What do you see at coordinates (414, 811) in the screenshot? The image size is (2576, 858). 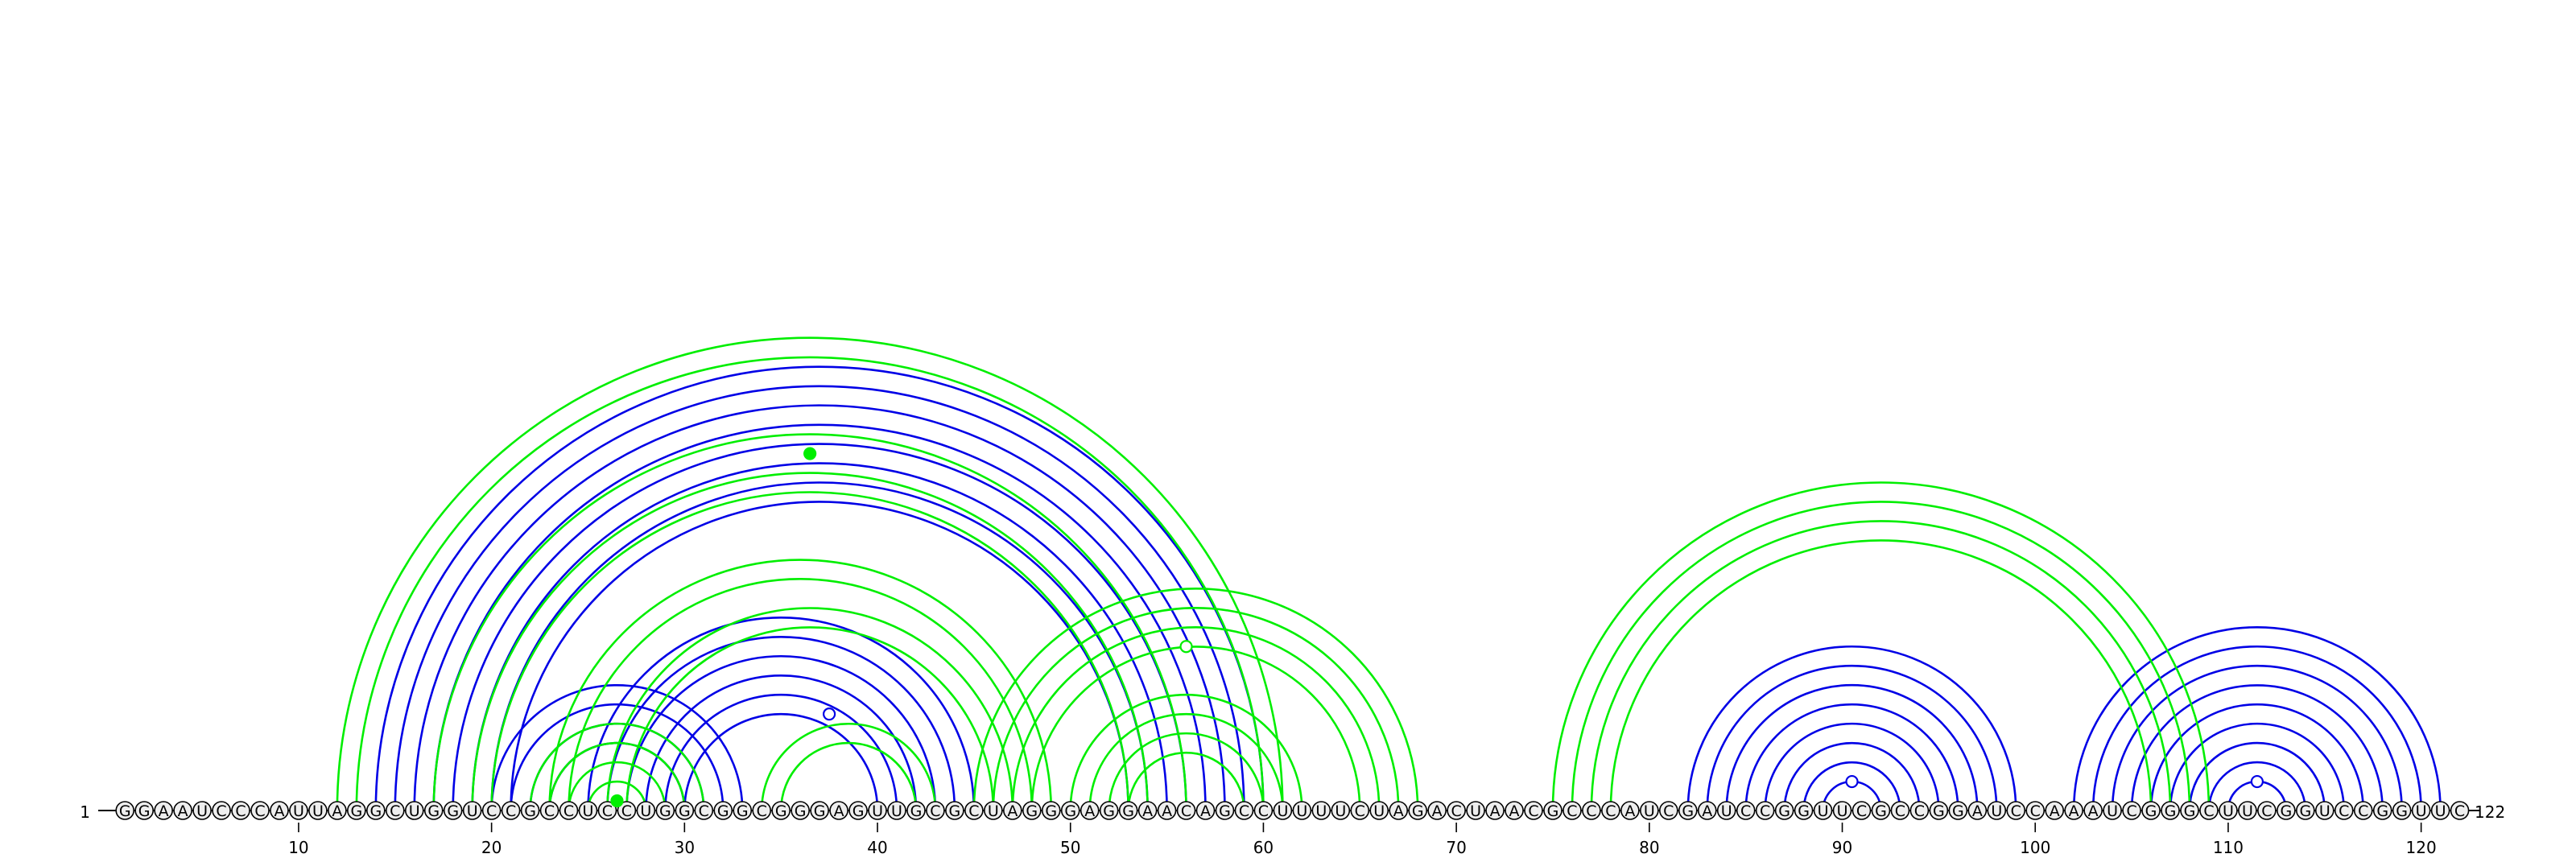 I see `nucleotide-letter-16: U` at bounding box center [414, 811].